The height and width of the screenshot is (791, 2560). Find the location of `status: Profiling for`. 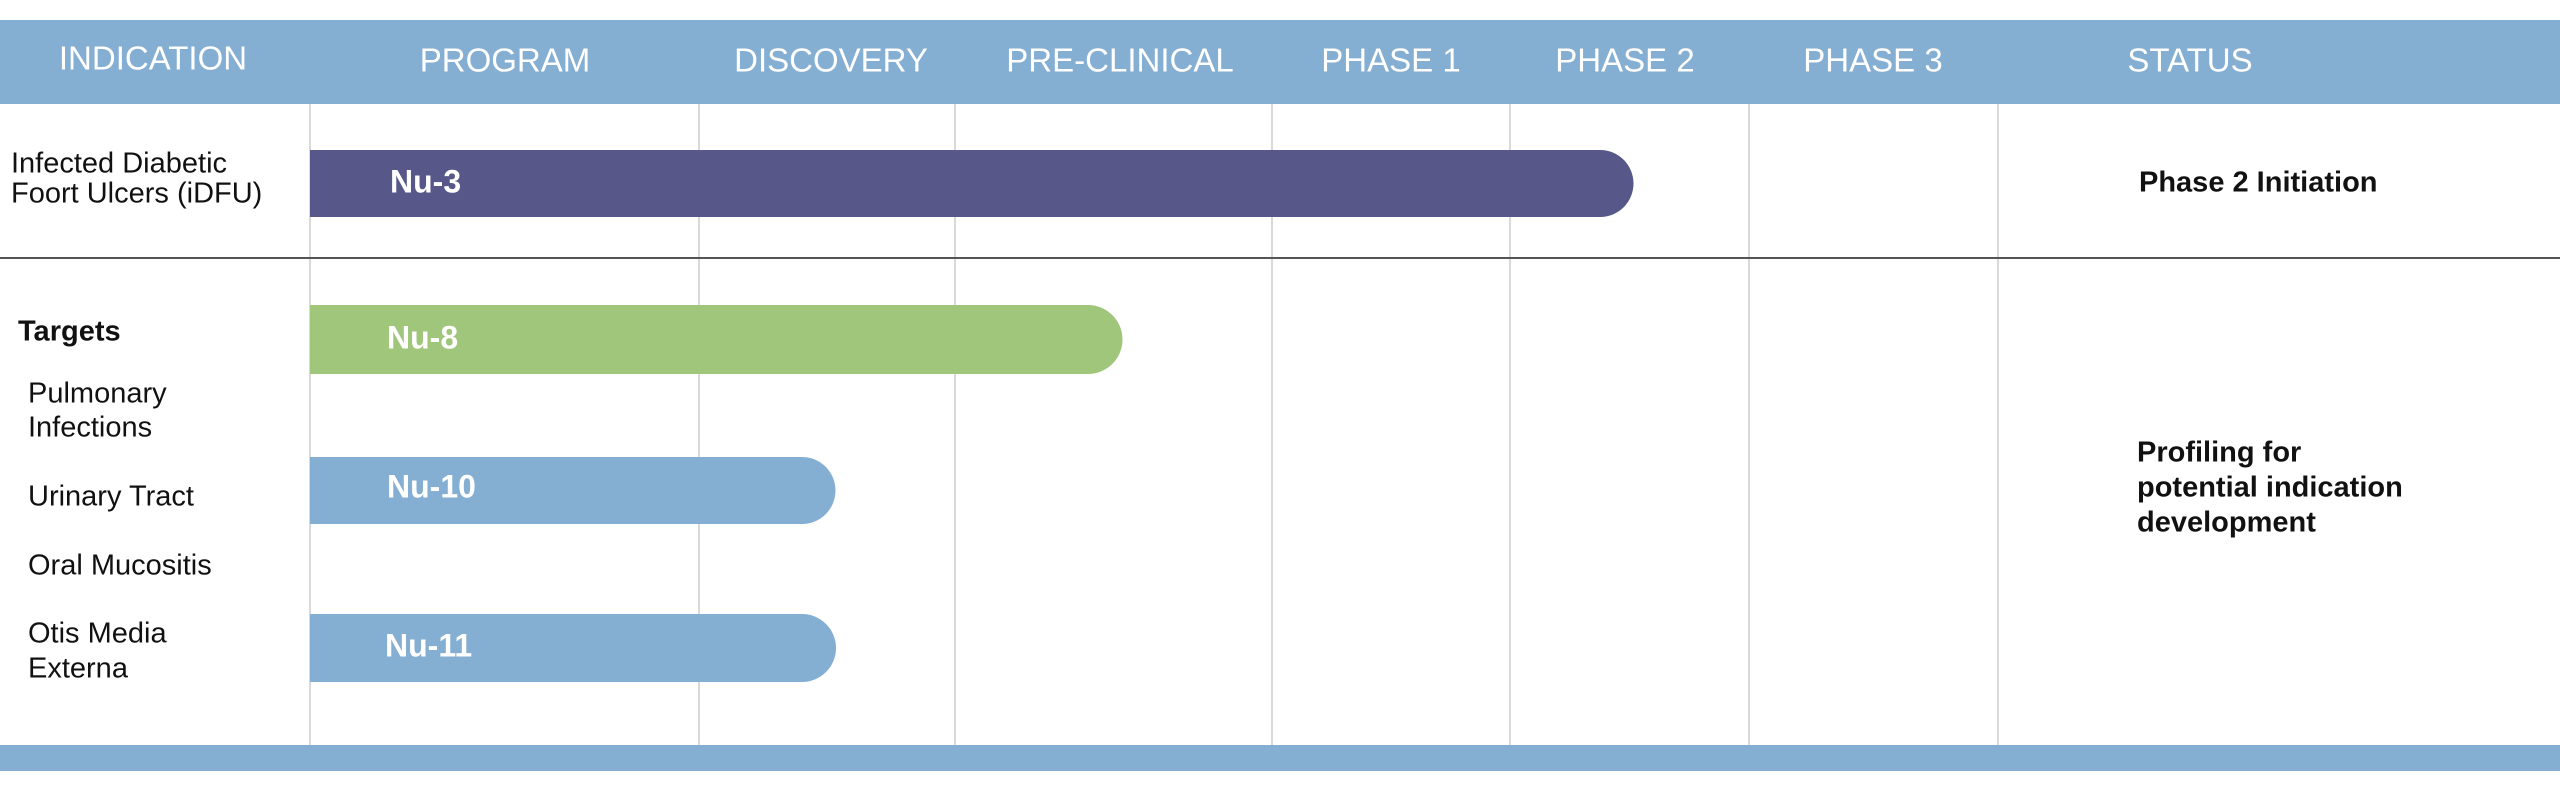

status: Profiling for is located at coordinates (2219, 453).